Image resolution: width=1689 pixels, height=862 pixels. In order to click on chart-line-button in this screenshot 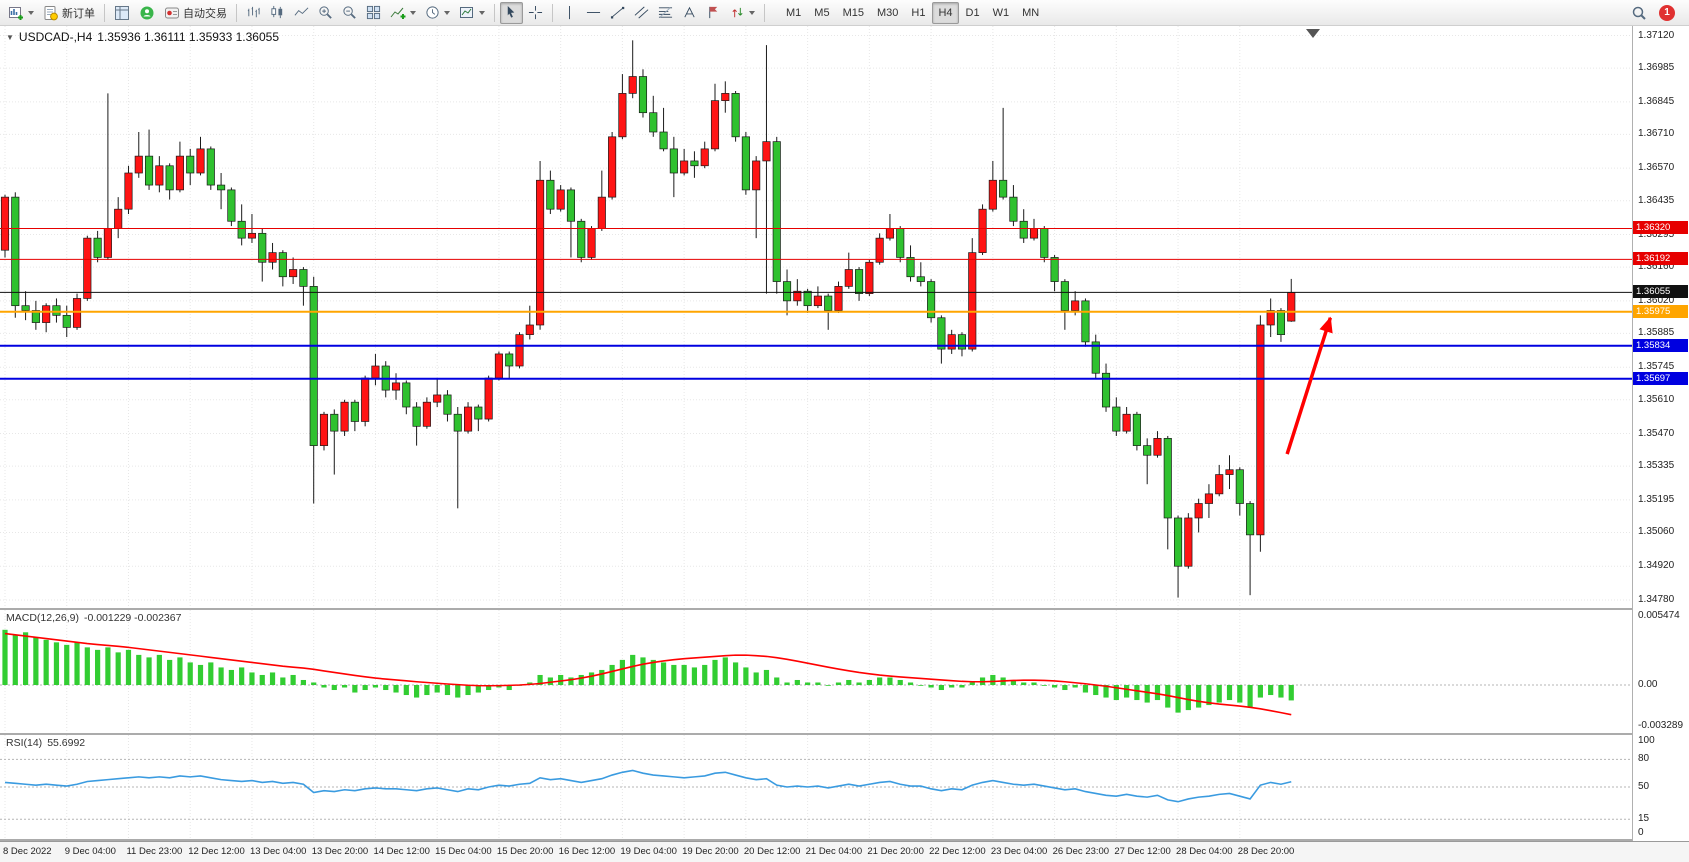, I will do `click(301, 13)`.